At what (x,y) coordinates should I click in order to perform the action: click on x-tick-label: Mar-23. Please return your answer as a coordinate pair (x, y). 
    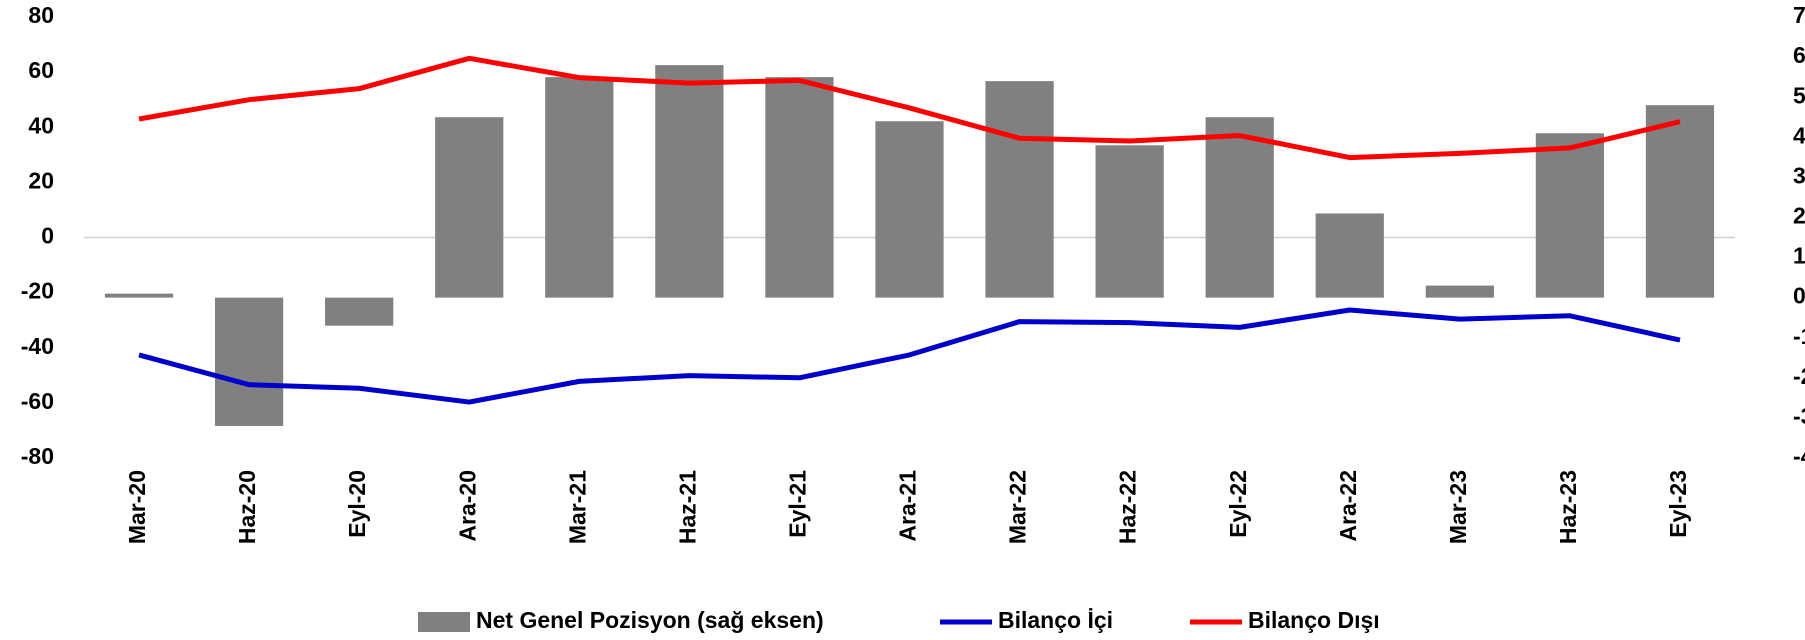
    Looking at the image, I should click on (1458, 507).